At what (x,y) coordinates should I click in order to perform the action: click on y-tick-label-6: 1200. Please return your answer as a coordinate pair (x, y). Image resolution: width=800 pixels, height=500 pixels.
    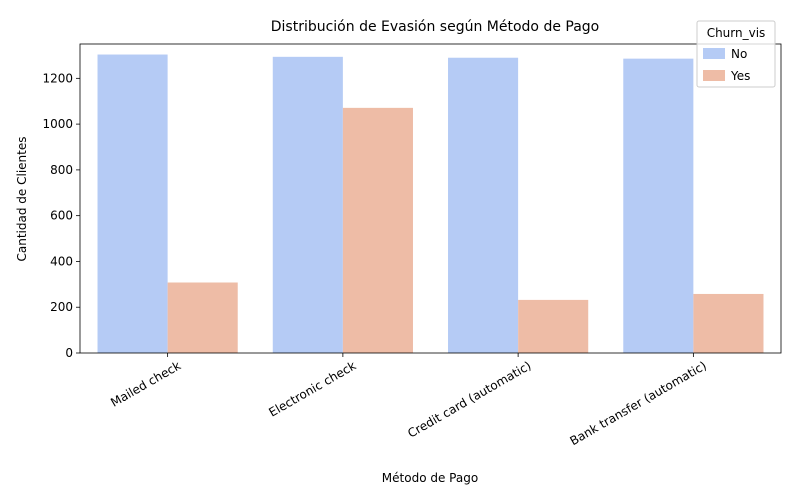
    Looking at the image, I should click on (57, 78).